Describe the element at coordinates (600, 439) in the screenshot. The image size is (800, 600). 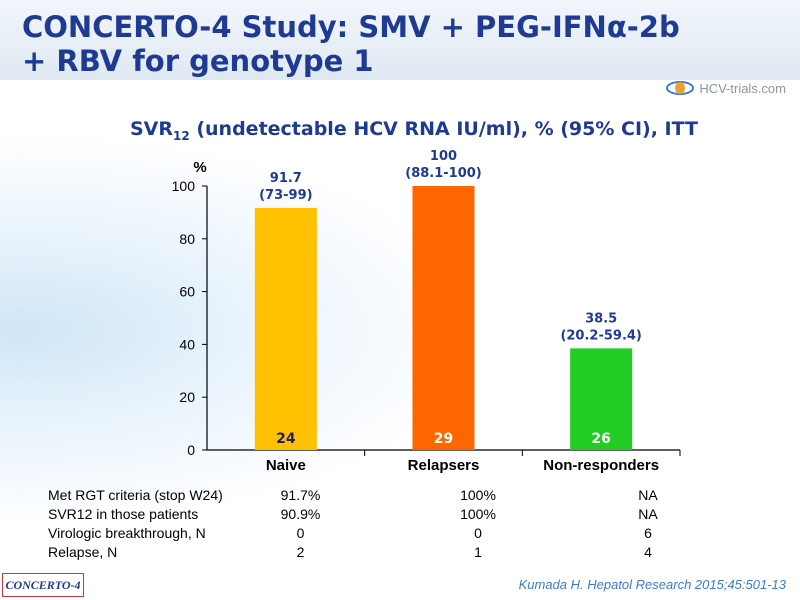
I see `bar-n-label: 26` at that location.